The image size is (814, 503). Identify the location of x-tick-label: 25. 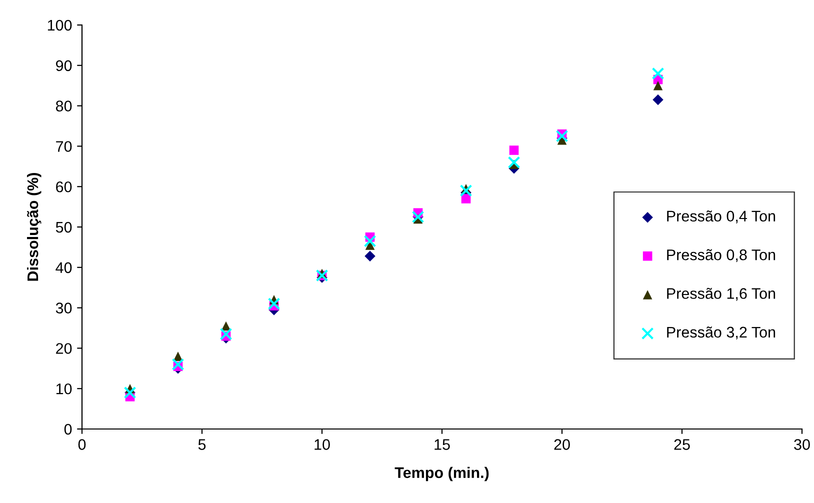
(682, 444).